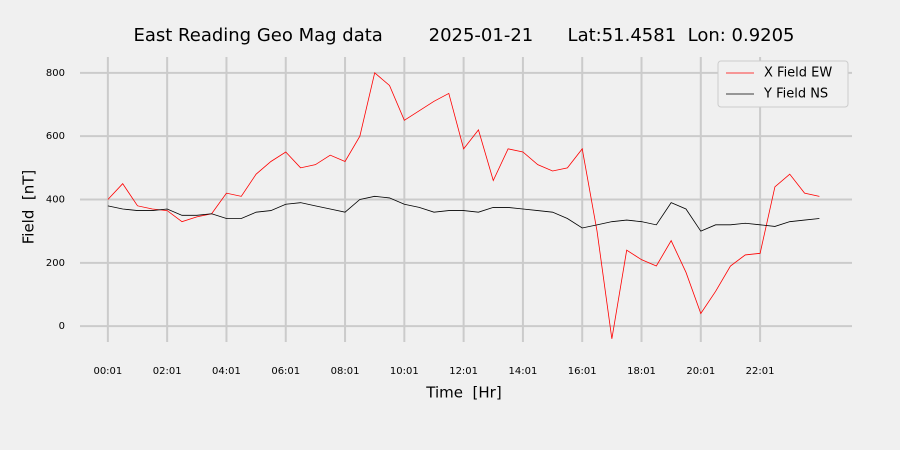  What do you see at coordinates (345, 371) in the screenshot?
I see `x-tick-label: 08:01` at bounding box center [345, 371].